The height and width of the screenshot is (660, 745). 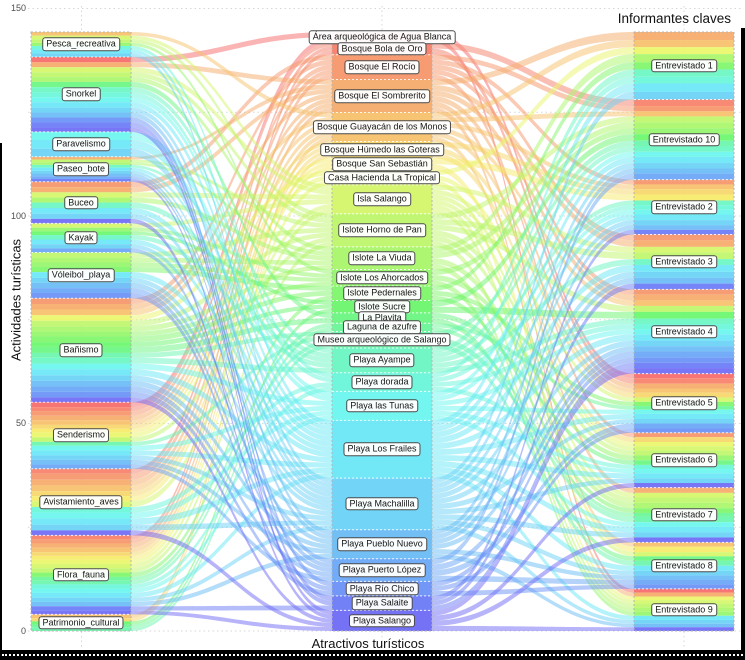 I want to click on node-label: Isla Salango, so click(x=382, y=199).